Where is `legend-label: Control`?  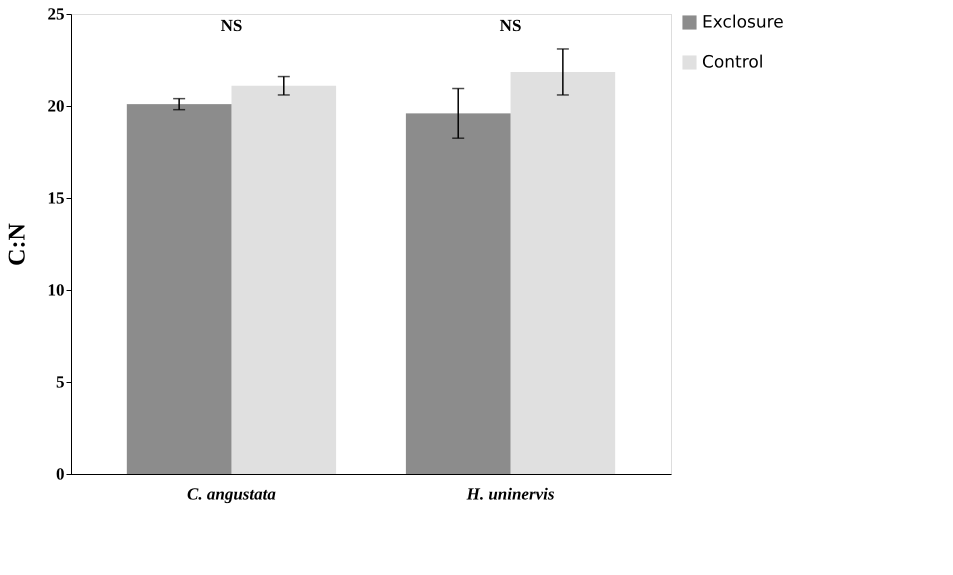 legend-label: Control is located at coordinates (733, 62).